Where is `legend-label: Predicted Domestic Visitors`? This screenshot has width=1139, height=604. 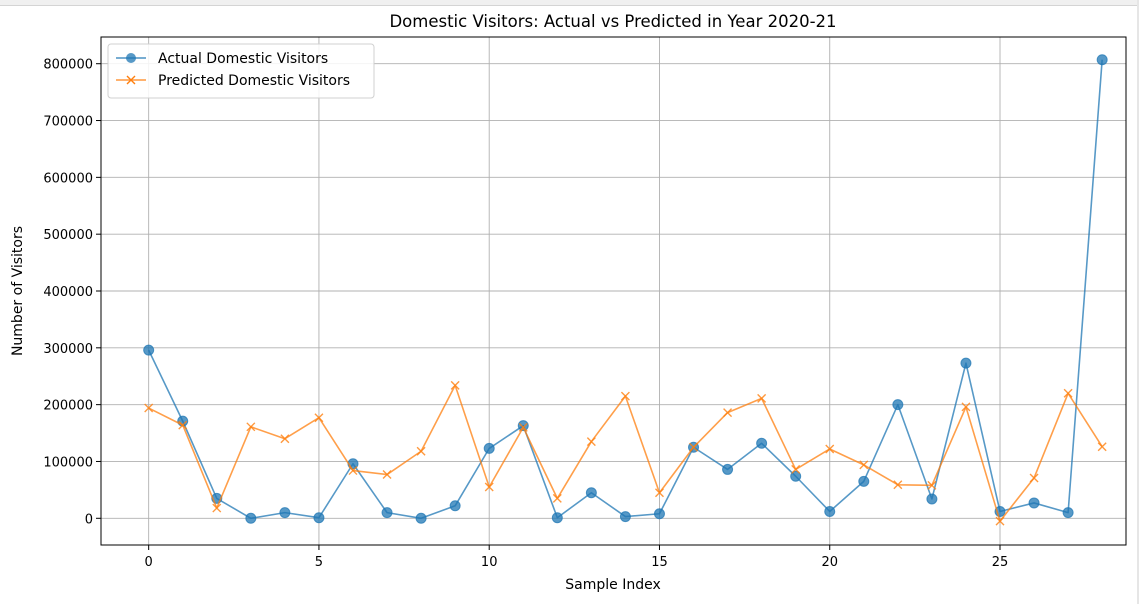 legend-label: Predicted Domestic Visitors is located at coordinates (254, 81).